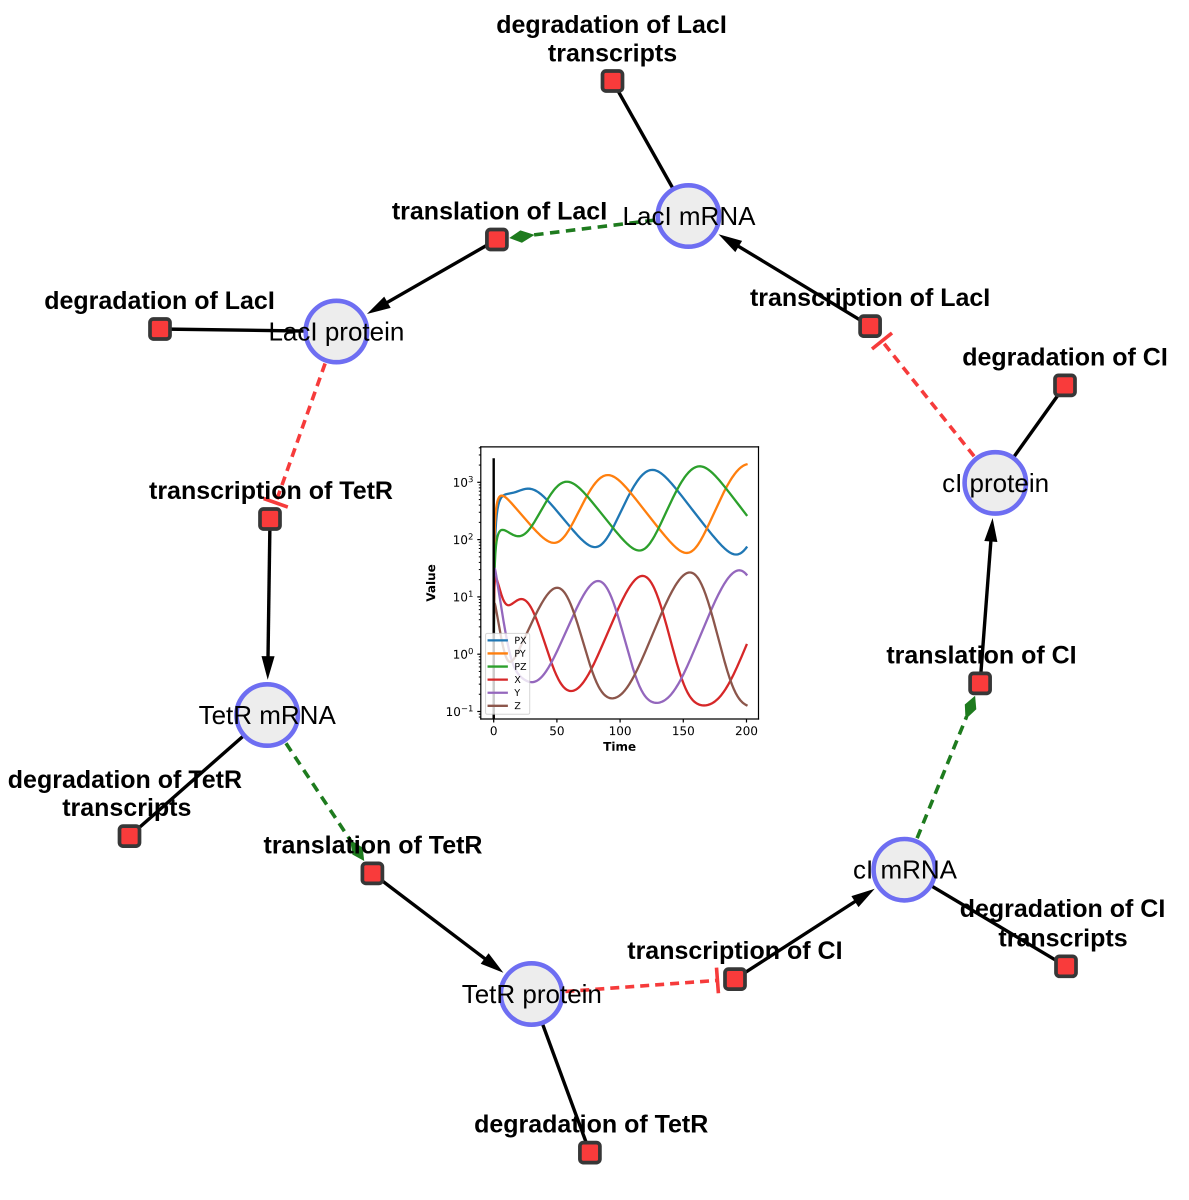  Describe the element at coordinates (271, 491) in the screenshot. I see `svg-text: transcription of TetR` at that location.